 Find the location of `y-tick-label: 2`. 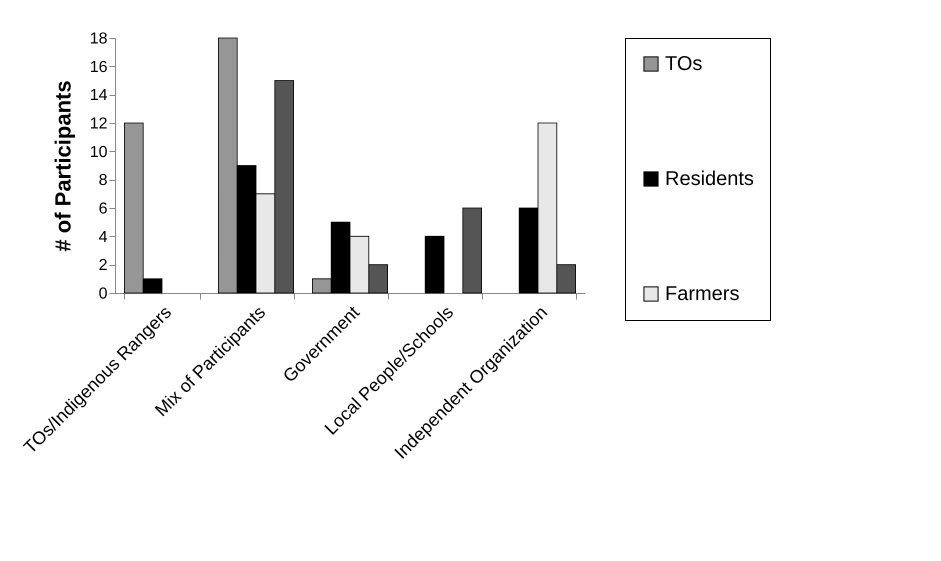

y-tick-label: 2 is located at coordinates (103, 265).